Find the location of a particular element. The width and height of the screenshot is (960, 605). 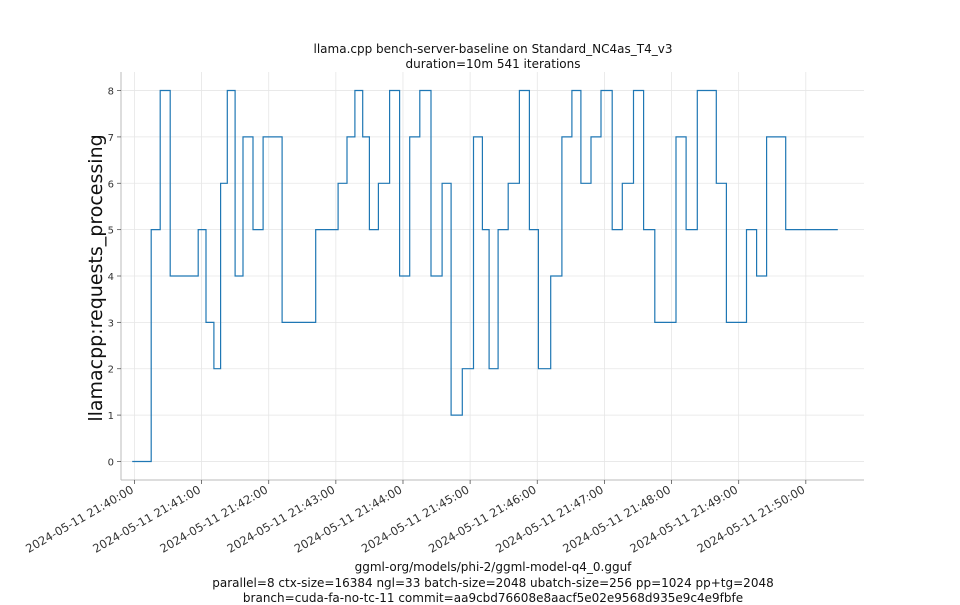

y-tick-label: 5 is located at coordinates (111, 231).